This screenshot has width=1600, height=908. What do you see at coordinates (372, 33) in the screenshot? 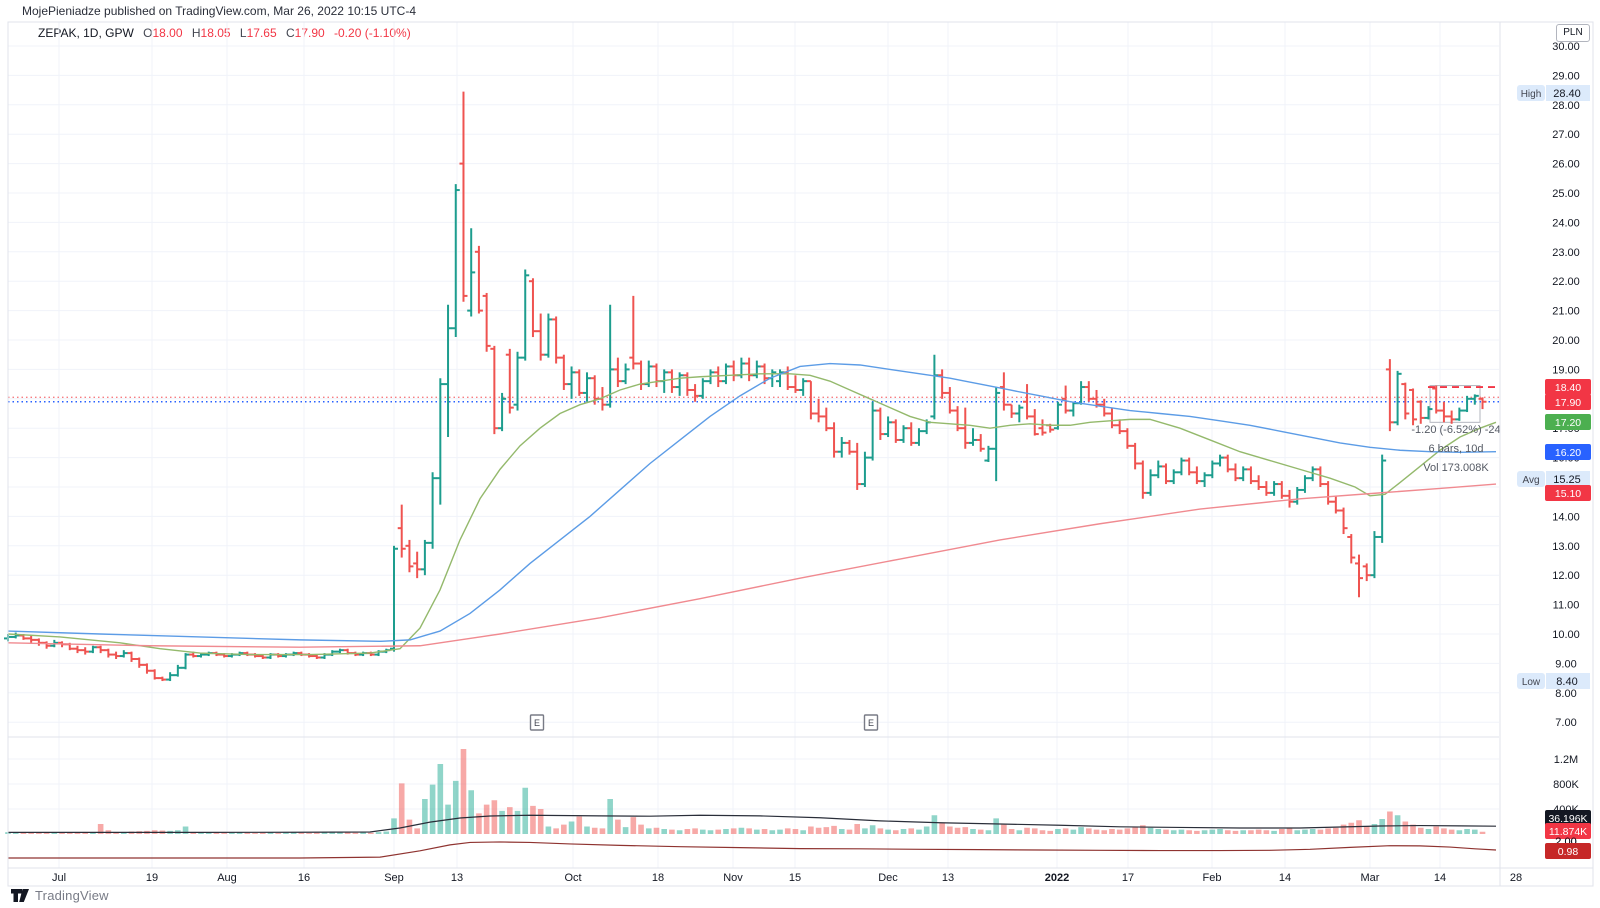
I see `change-value: -0.20 (-1.10%)` at bounding box center [372, 33].